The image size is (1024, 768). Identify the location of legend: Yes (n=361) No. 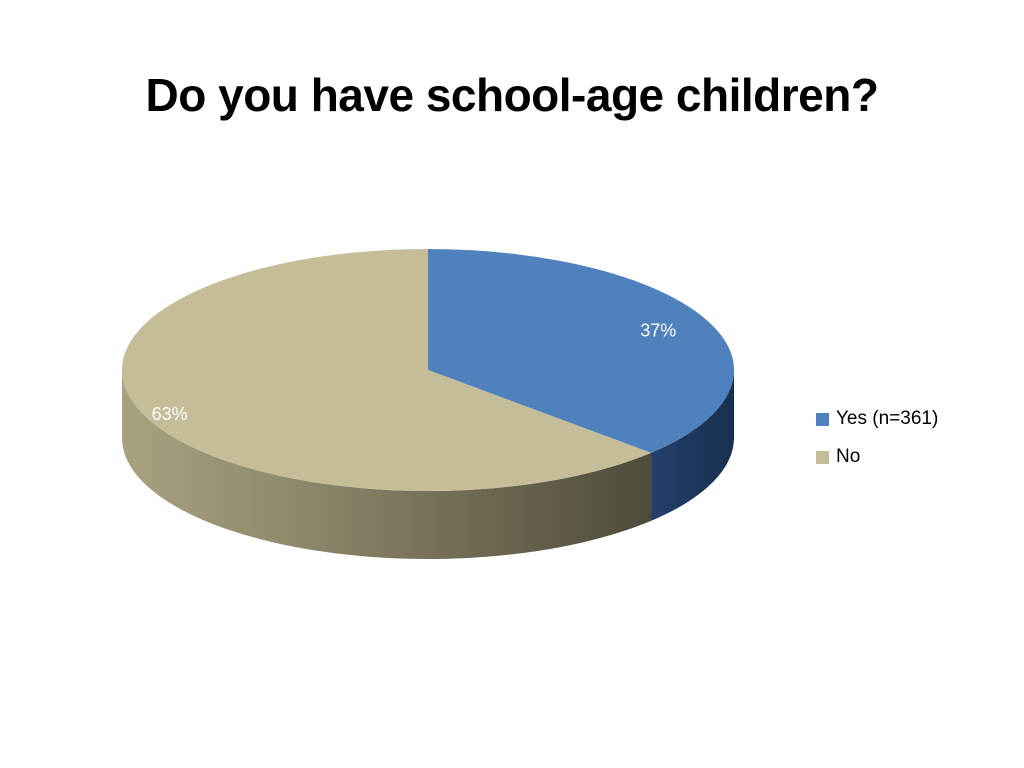
(877, 438).